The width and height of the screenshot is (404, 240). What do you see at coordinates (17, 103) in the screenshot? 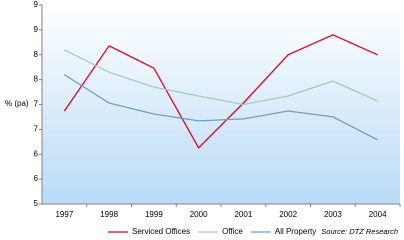
I see `y-axis-label: % (pa)` at bounding box center [17, 103].